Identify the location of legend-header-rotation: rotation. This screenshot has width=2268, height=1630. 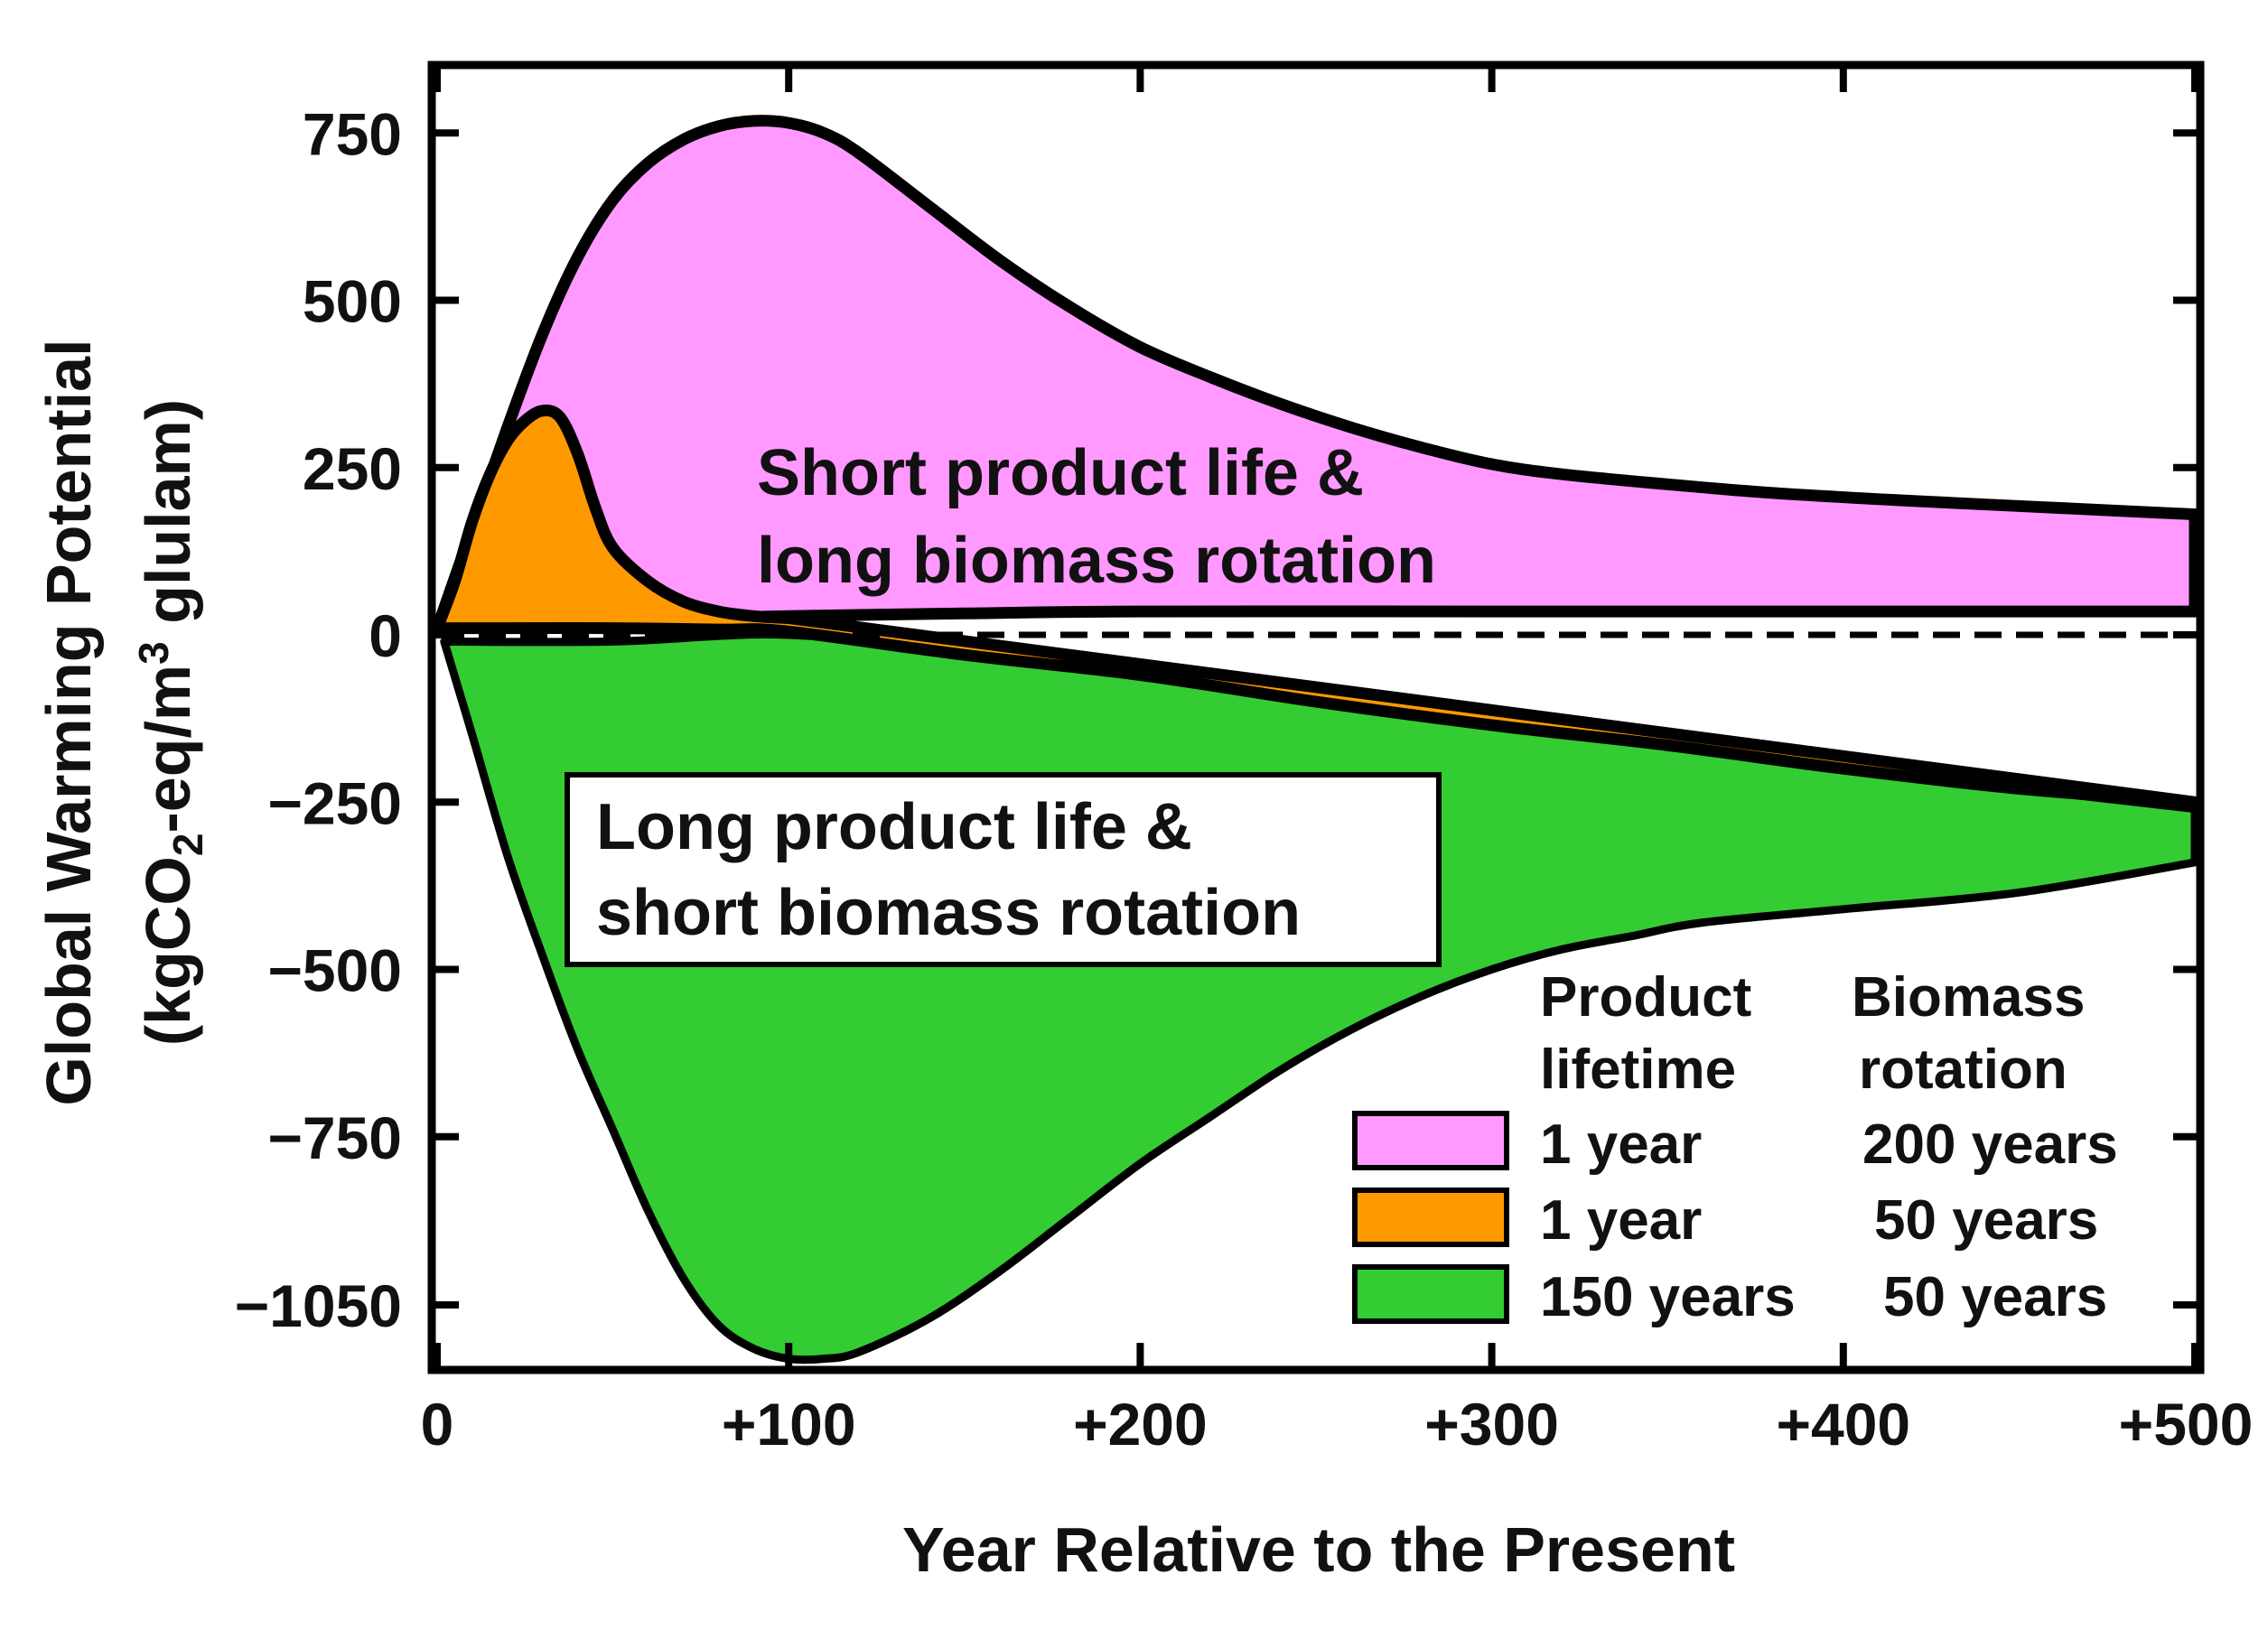
(1963, 1070).